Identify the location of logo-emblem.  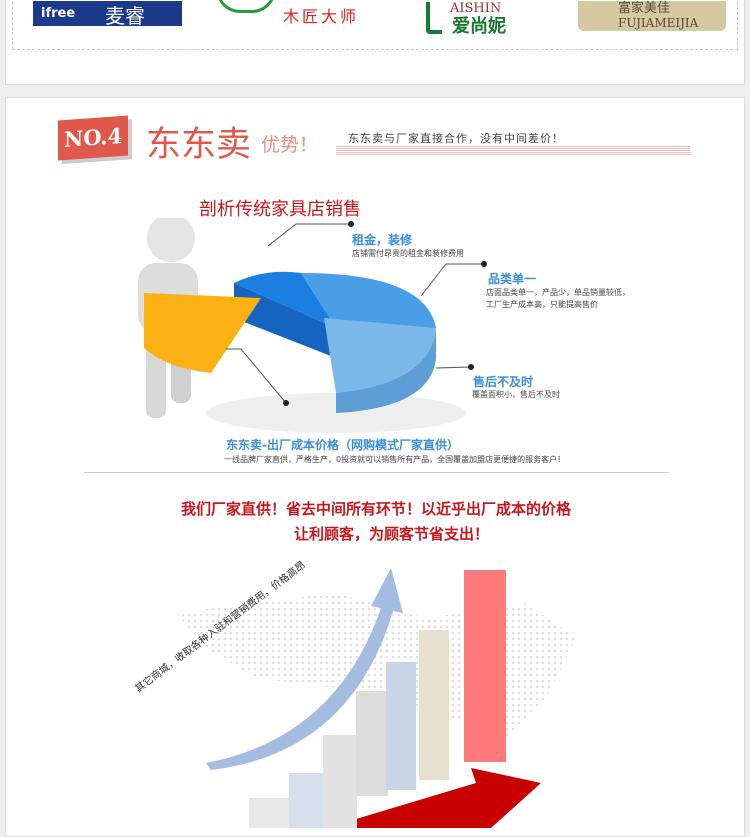
(246, 6).